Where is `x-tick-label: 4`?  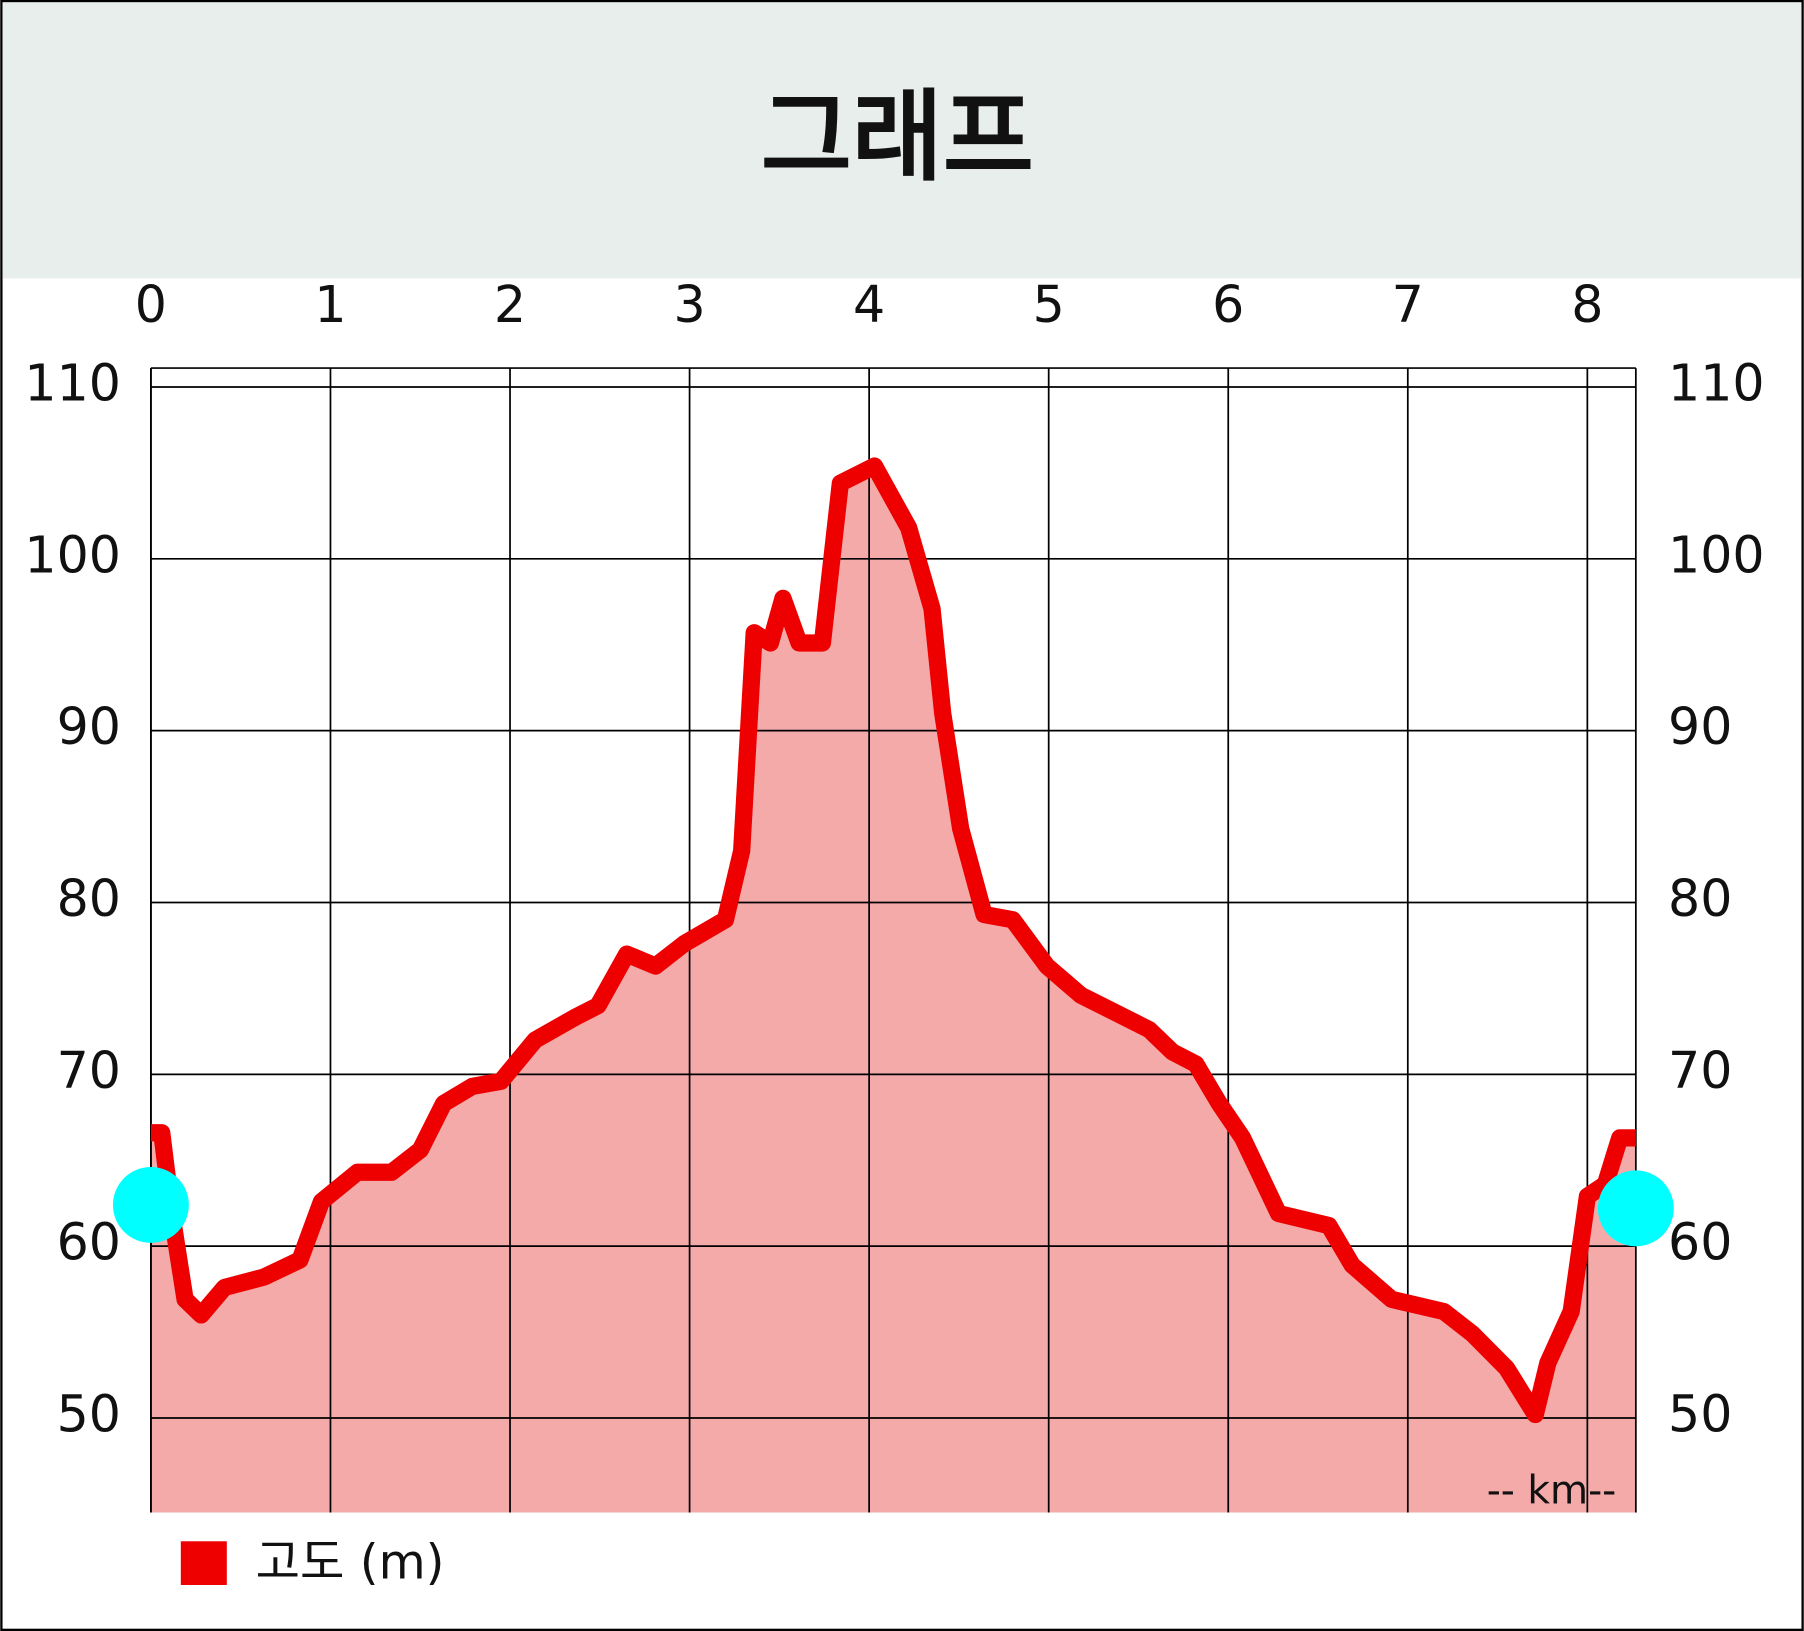
x-tick-label: 4 is located at coordinates (869, 304).